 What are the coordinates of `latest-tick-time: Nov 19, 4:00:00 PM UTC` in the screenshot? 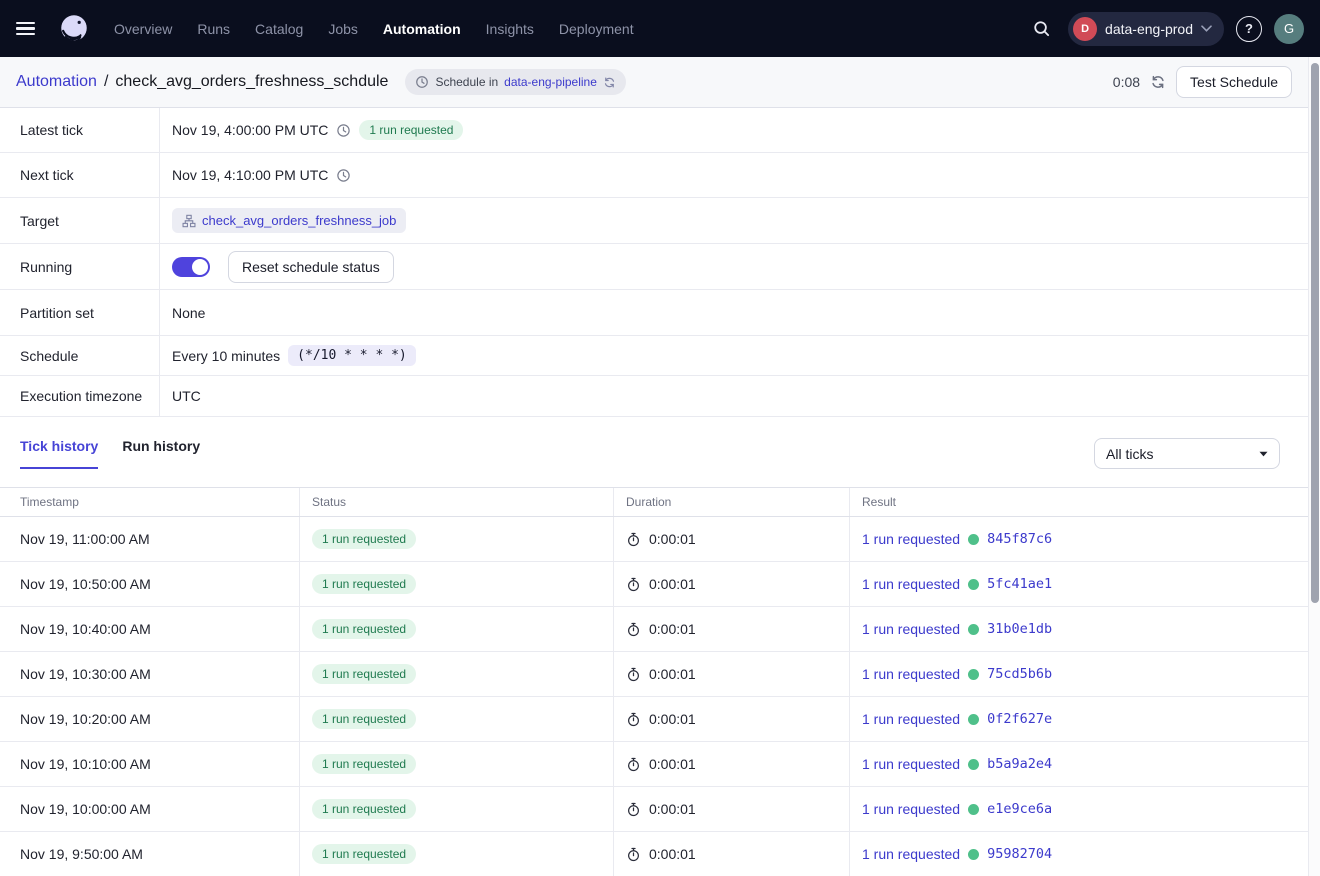 It's located at (250, 130).